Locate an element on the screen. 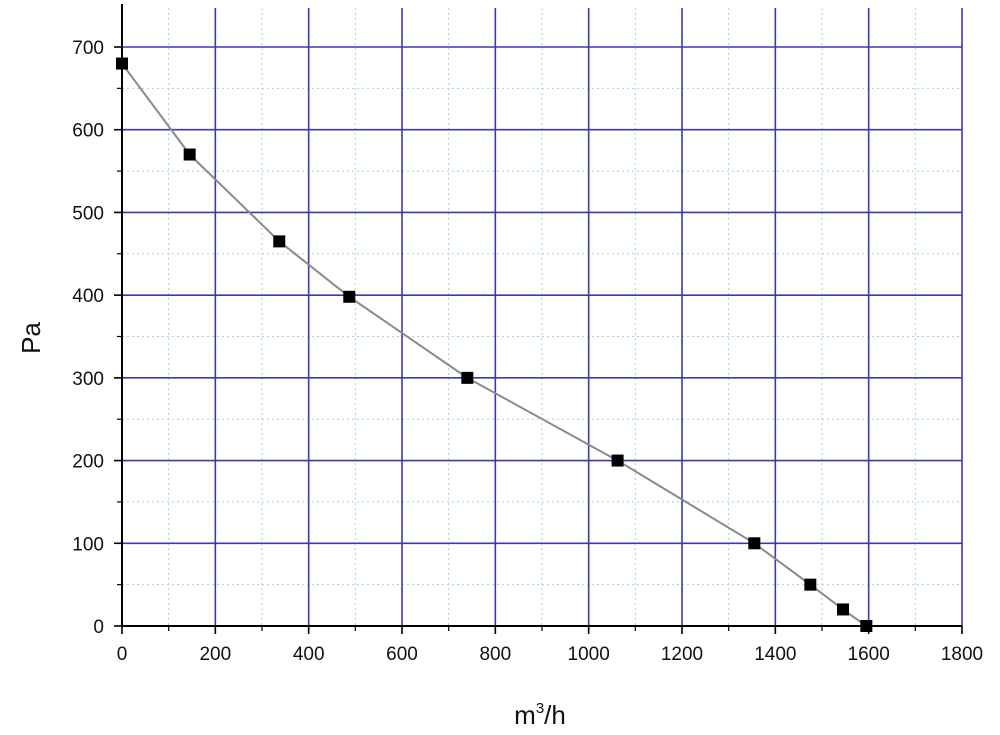 Image resolution: width=1000 pixels, height=735 pixels. x-tick-label: 400 is located at coordinates (309, 654).